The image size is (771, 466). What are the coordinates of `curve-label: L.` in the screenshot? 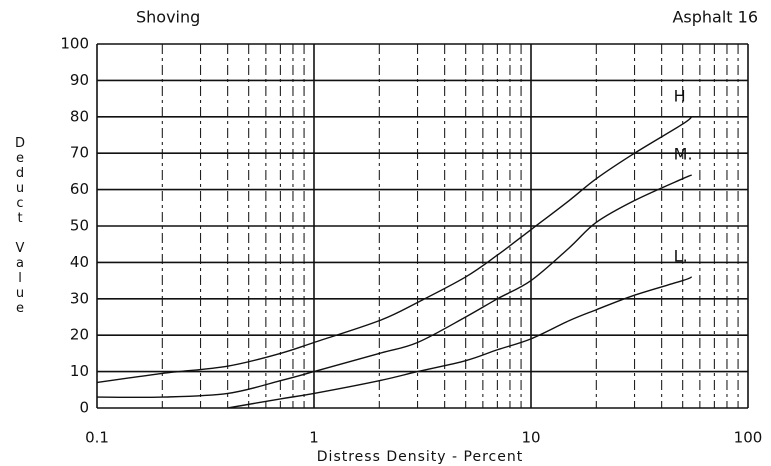 It's located at (681, 255).